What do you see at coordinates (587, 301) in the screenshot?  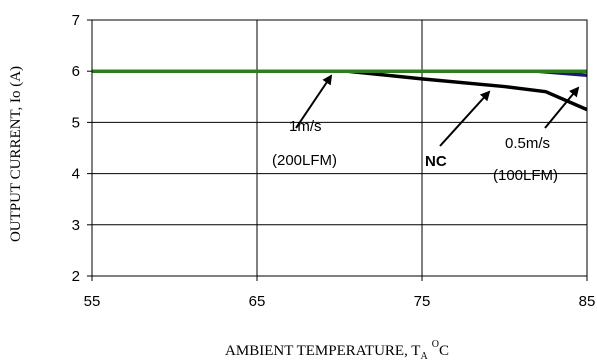 I see `x-tick-label: 85` at bounding box center [587, 301].